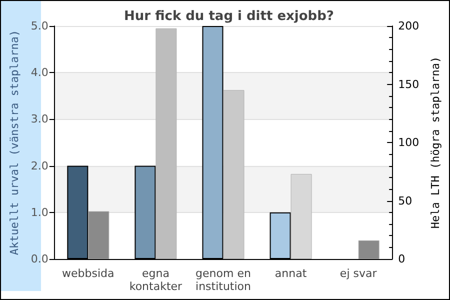  What do you see at coordinates (88, 273) in the screenshot?
I see `x-tick-label: webbsida` at bounding box center [88, 273].